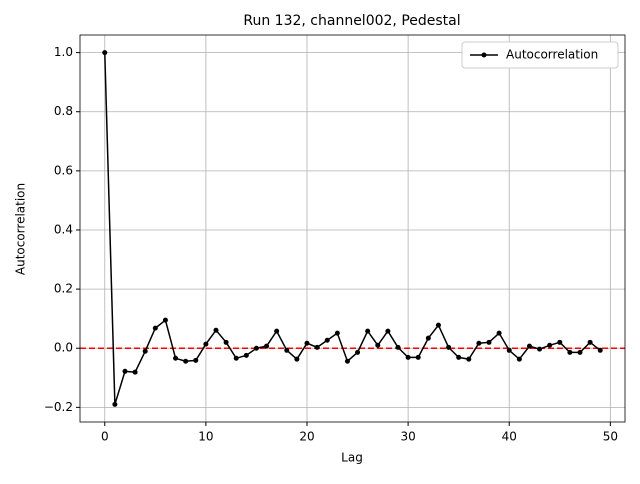  What do you see at coordinates (58, 407) in the screenshot?
I see `y-tick-label: −0.2` at bounding box center [58, 407].